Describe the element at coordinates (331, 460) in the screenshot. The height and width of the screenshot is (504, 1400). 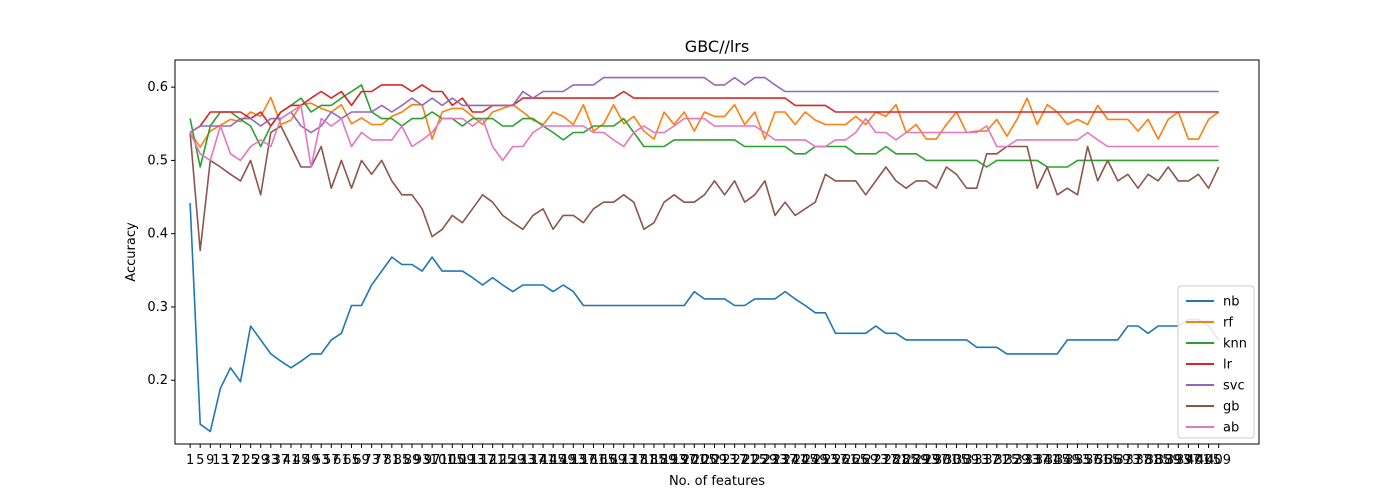
I see `x-tick-label: 57` at that location.